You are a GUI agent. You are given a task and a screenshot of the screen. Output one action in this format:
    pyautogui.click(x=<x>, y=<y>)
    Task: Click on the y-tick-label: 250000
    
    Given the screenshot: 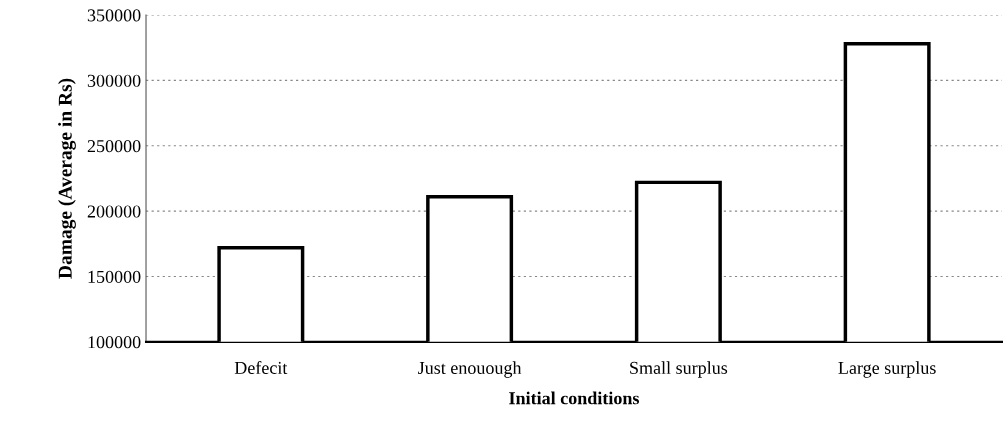 What is the action you would take?
    pyautogui.click(x=114, y=146)
    